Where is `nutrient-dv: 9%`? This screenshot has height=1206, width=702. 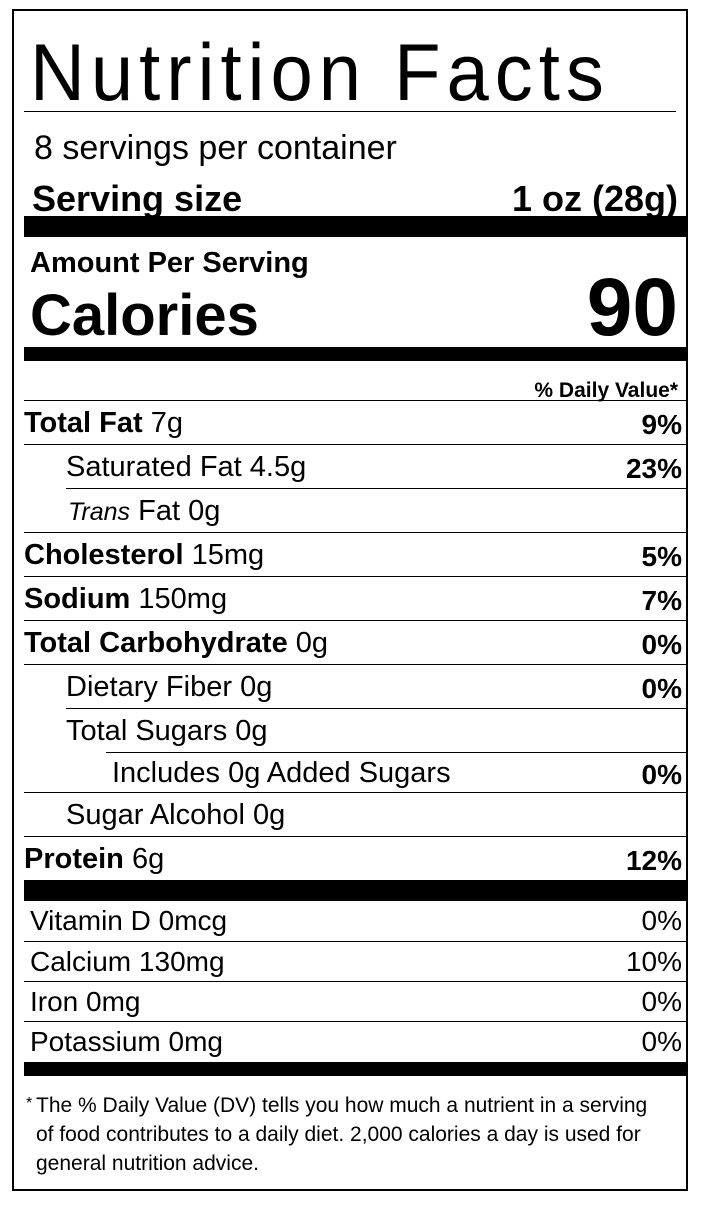
nutrient-dv: 9% is located at coordinates (661, 424).